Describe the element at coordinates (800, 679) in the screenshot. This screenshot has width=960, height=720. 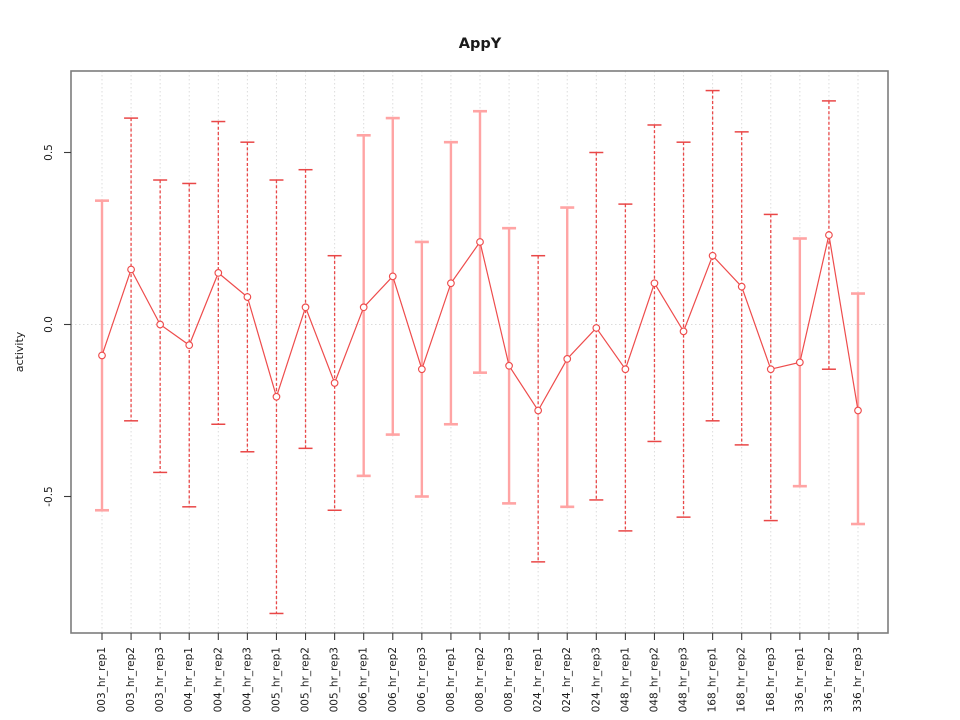
I see `x-tick-label: 336_hr_rep1` at that location.